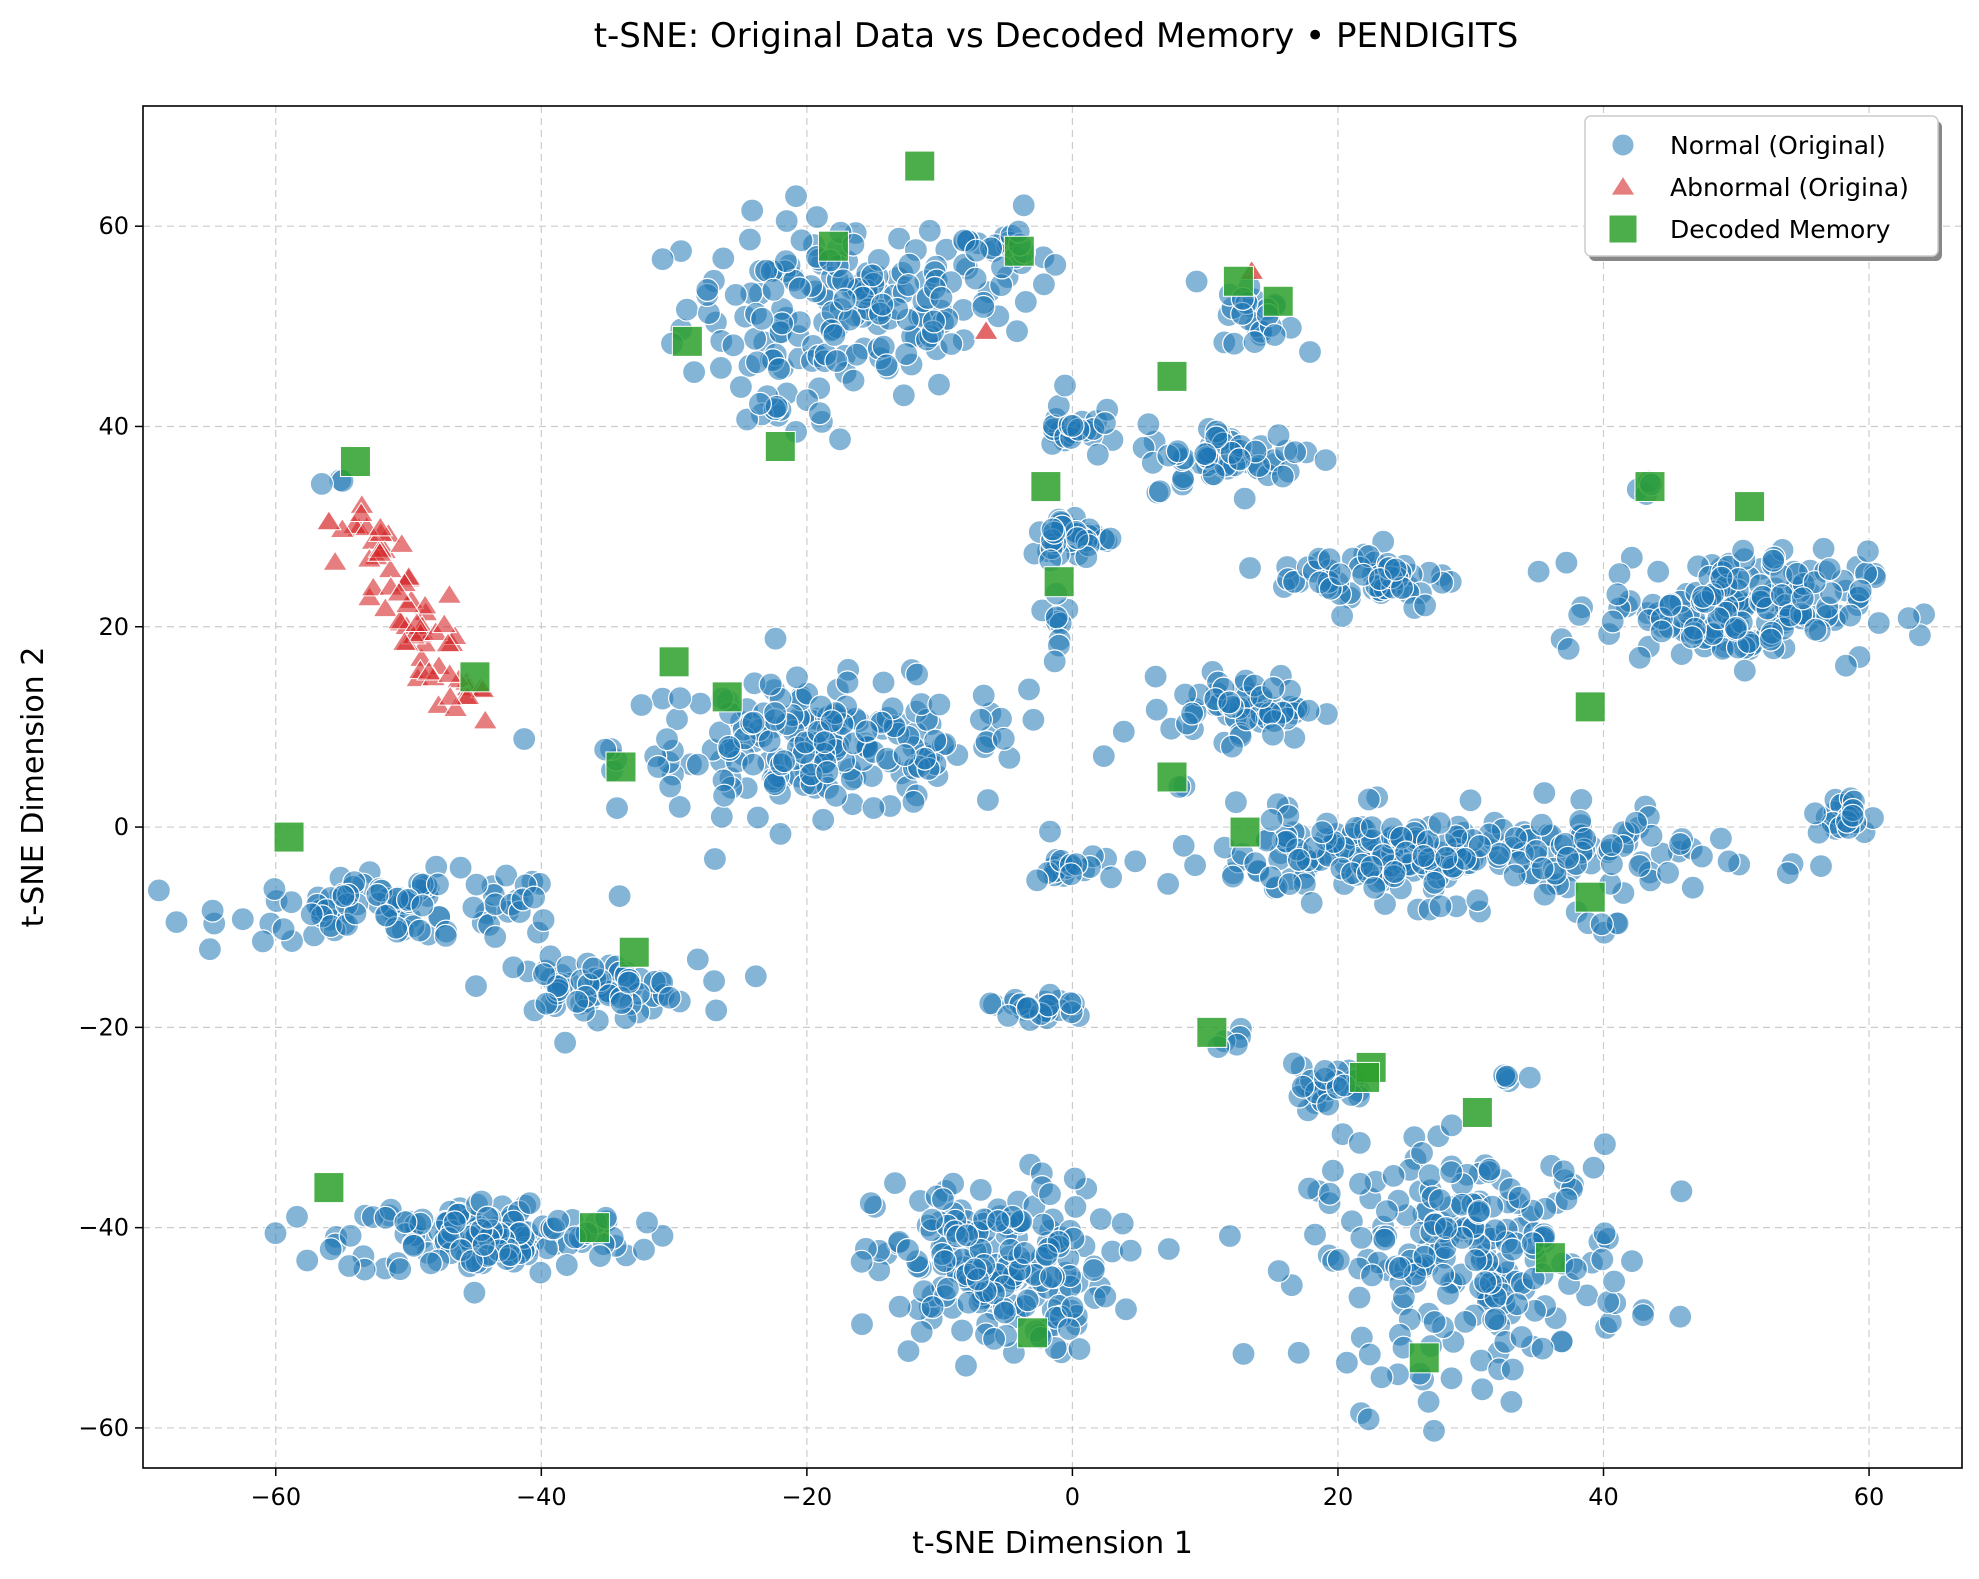 The image size is (1979, 1579). What do you see at coordinates (1623, 145) in the screenshot?
I see `legend-normal-marker` at bounding box center [1623, 145].